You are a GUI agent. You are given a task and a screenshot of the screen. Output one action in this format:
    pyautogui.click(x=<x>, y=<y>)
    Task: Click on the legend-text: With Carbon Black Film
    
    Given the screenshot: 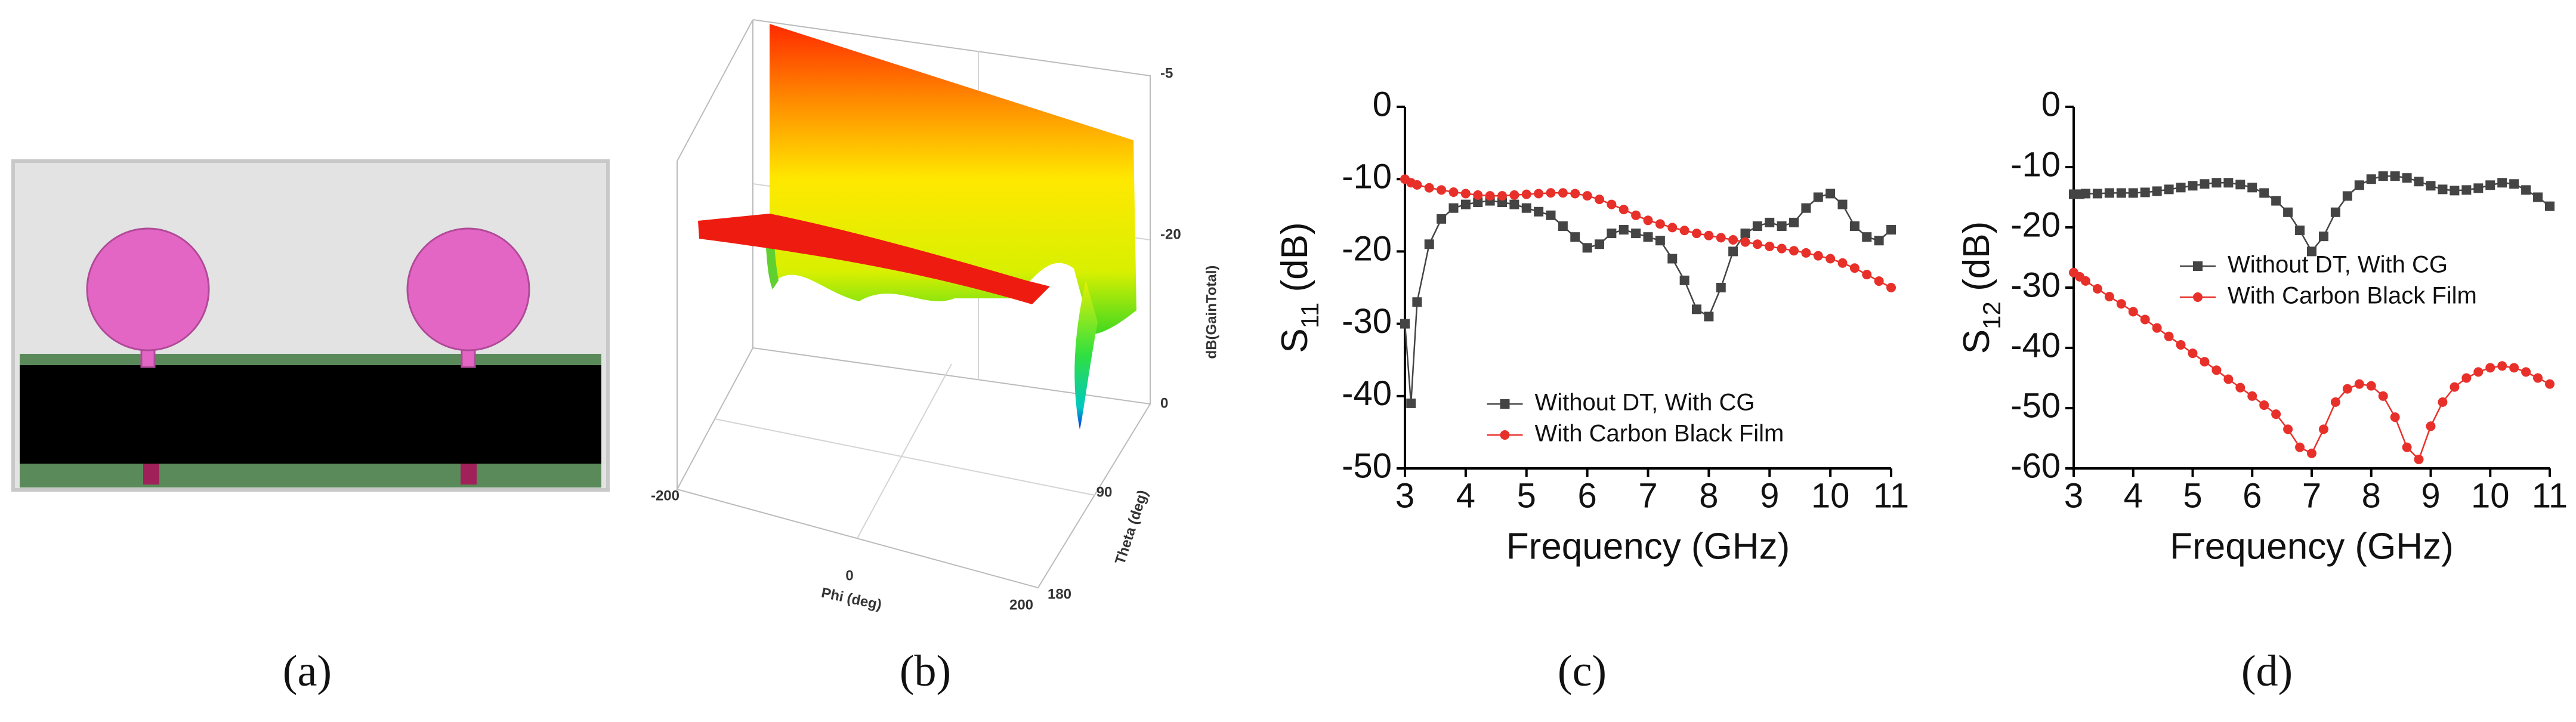 What is the action you would take?
    pyautogui.click(x=1660, y=434)
    